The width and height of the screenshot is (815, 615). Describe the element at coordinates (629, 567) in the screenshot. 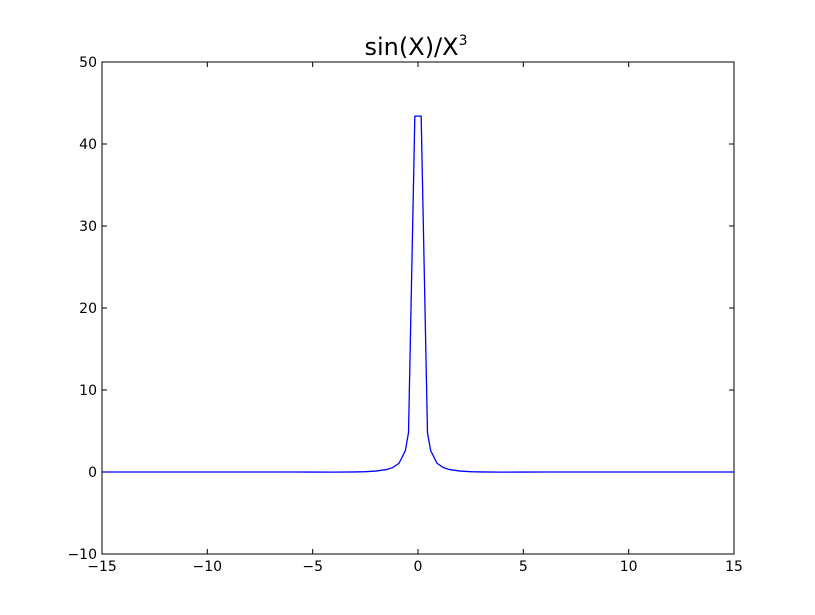

I see `x-tick-label: 10` at that location.